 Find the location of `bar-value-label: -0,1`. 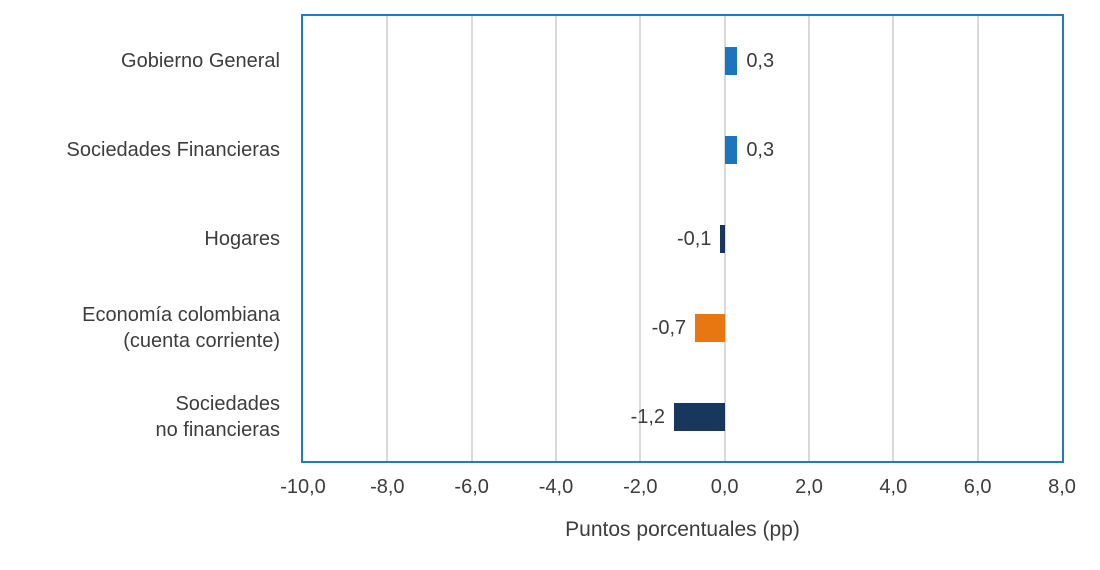

bar-value-label: -0,1 is located at coordinates (694, 238).